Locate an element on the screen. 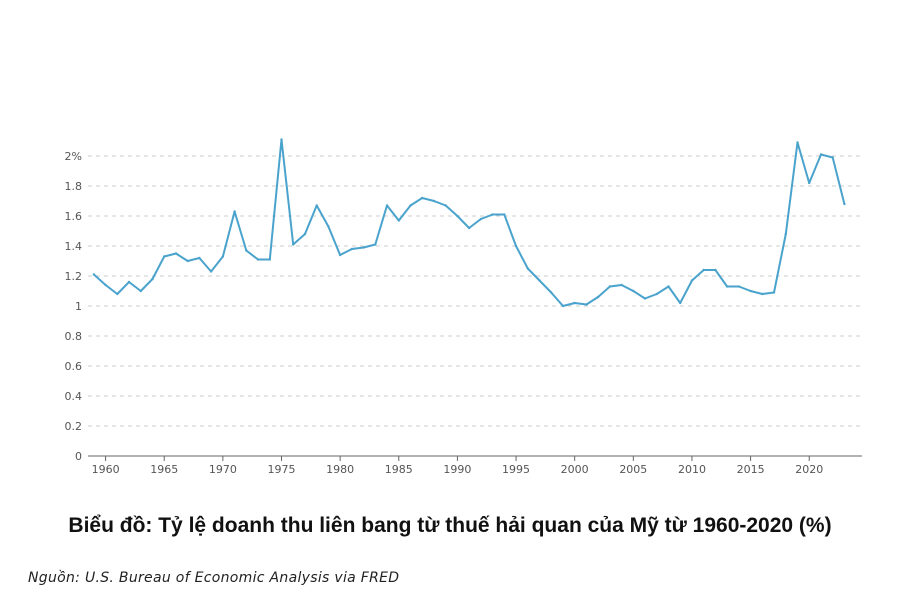  x-tick-label: 1990 is located at coordinates (457, 469).